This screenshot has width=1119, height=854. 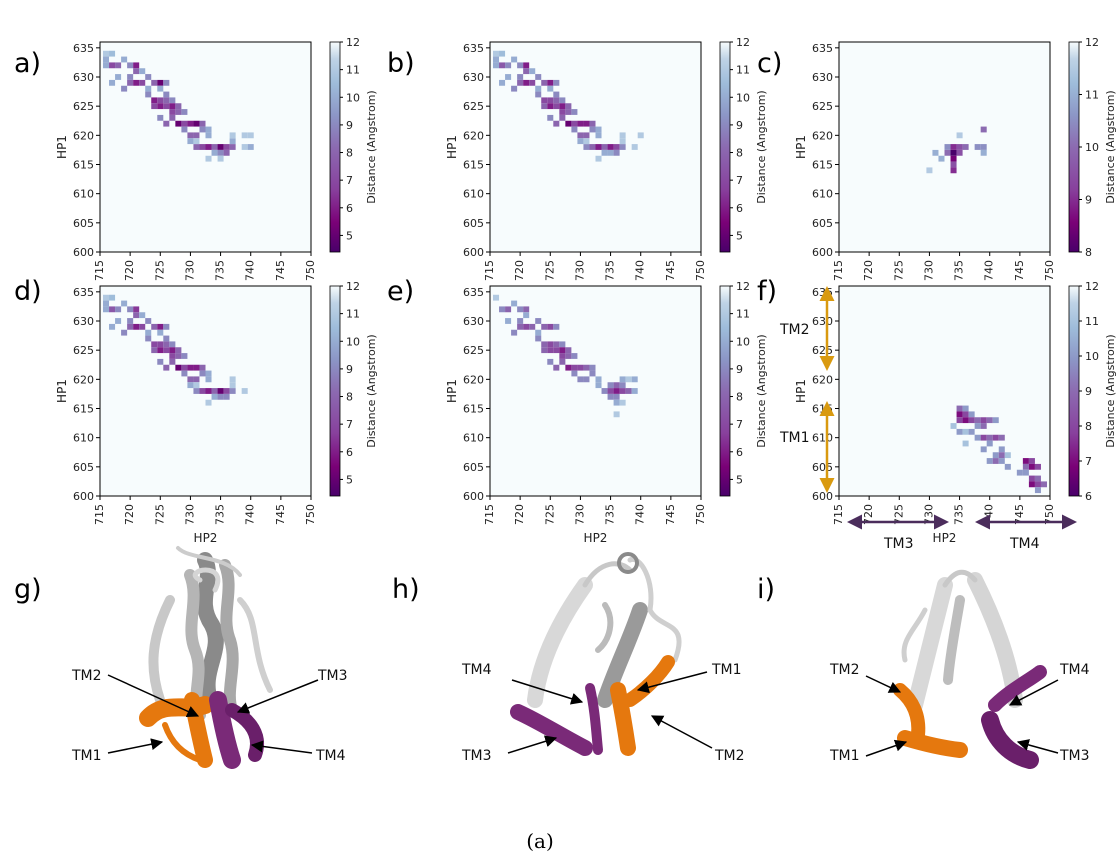 What do you see at coordinates (801, 147) in the screenshot?
I see `y-axis-label: HP1` at bounding box center [801, 147].